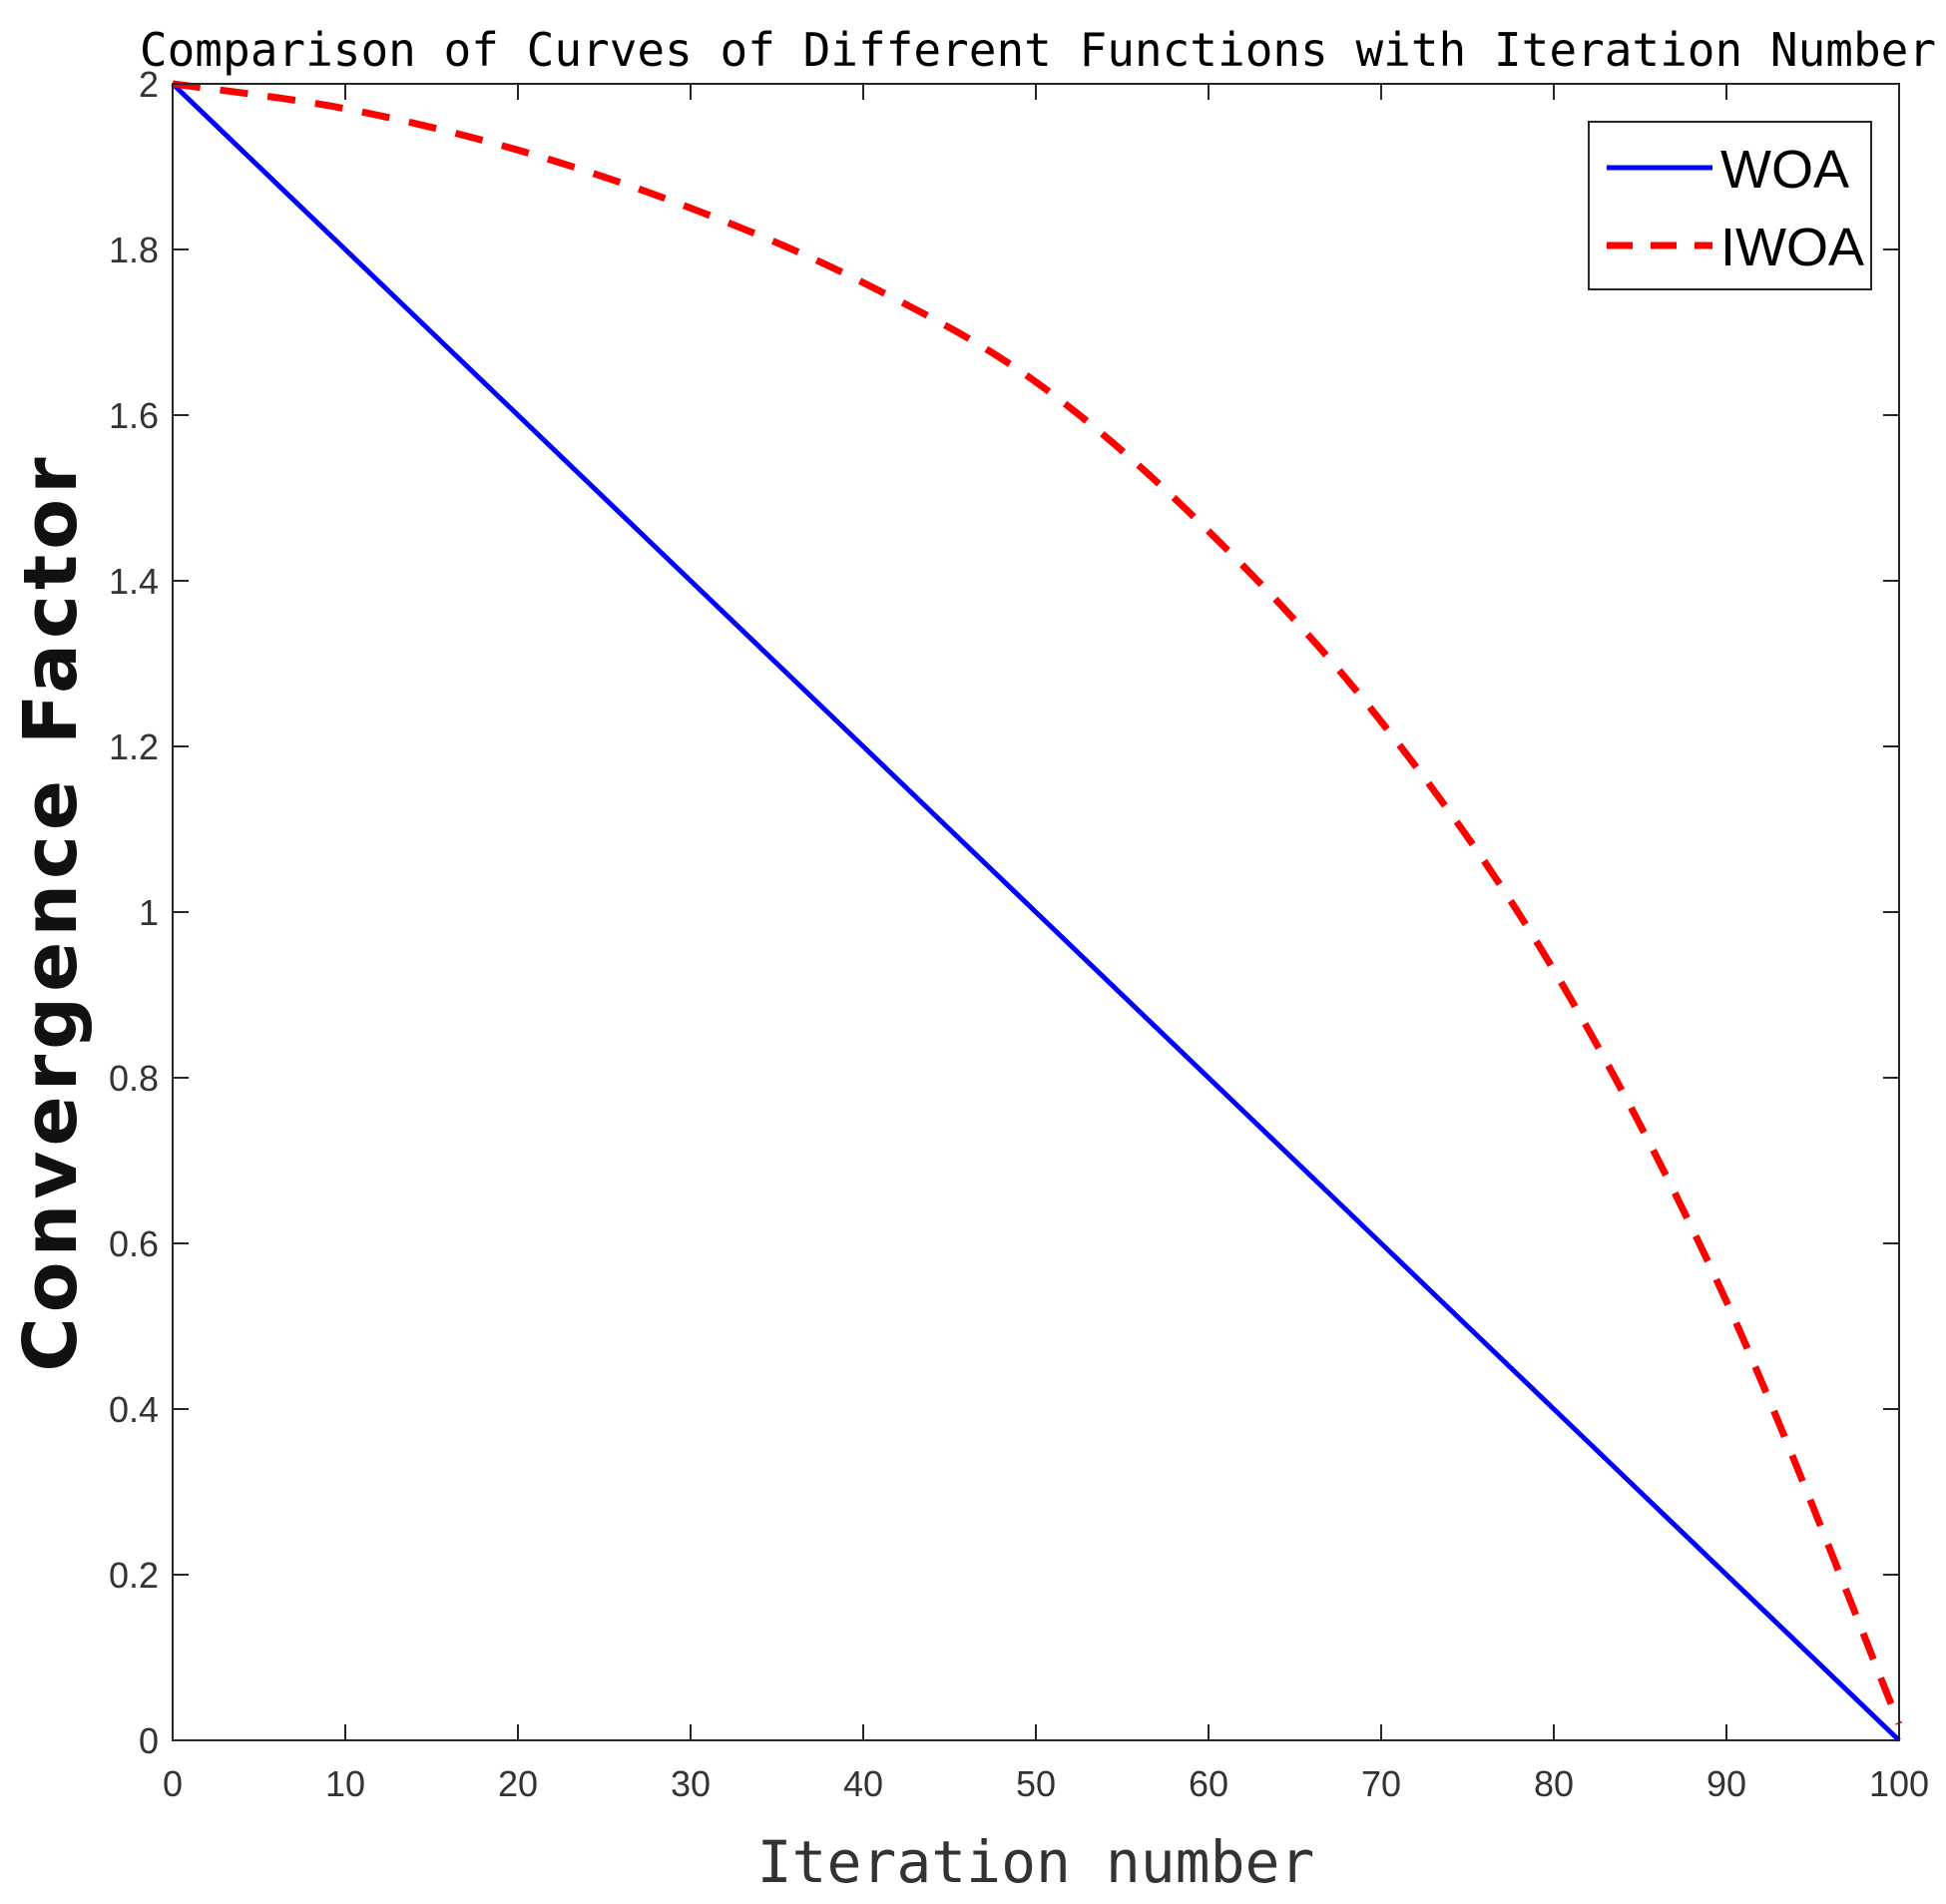 This screenshot has width=1946, height=1904. I want to click on x-tick-label: 0, so click(173, 1783).